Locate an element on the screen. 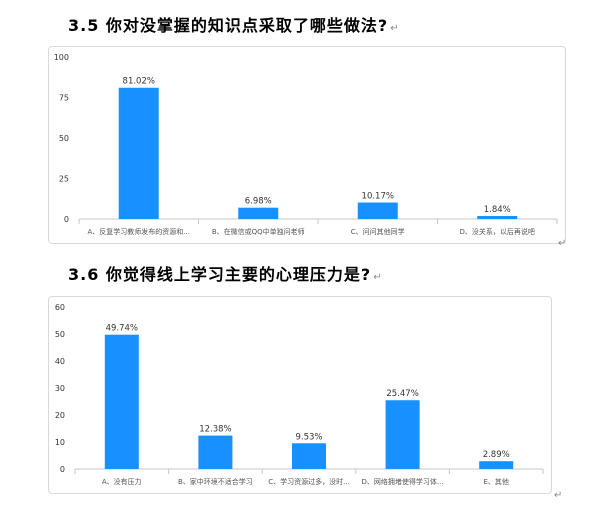  y-tick-label: 25 is located at coordinates (64, 179).